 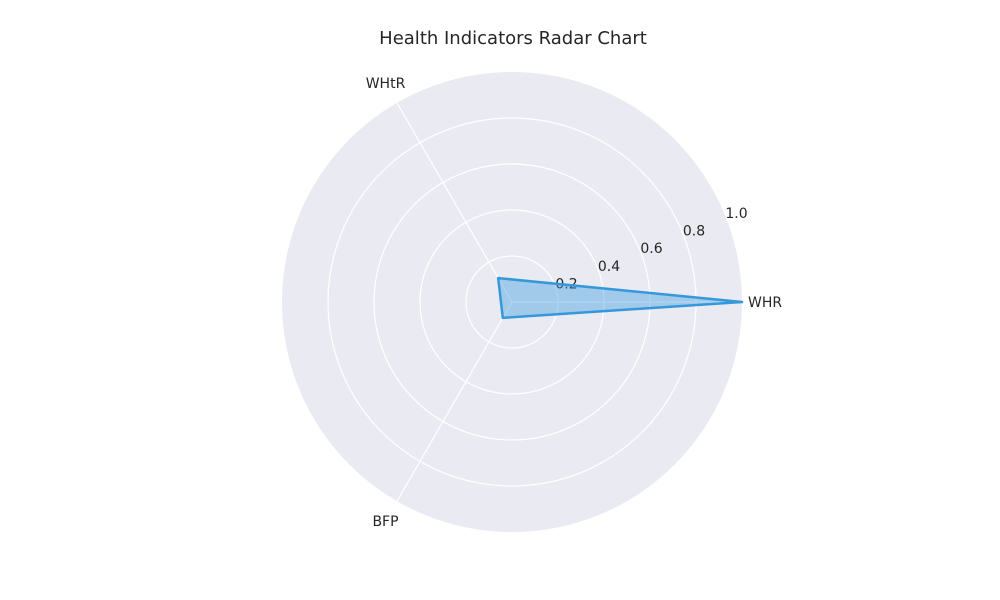 I want to click on r-tick-label: 1.0, so click(x=736, y=214).